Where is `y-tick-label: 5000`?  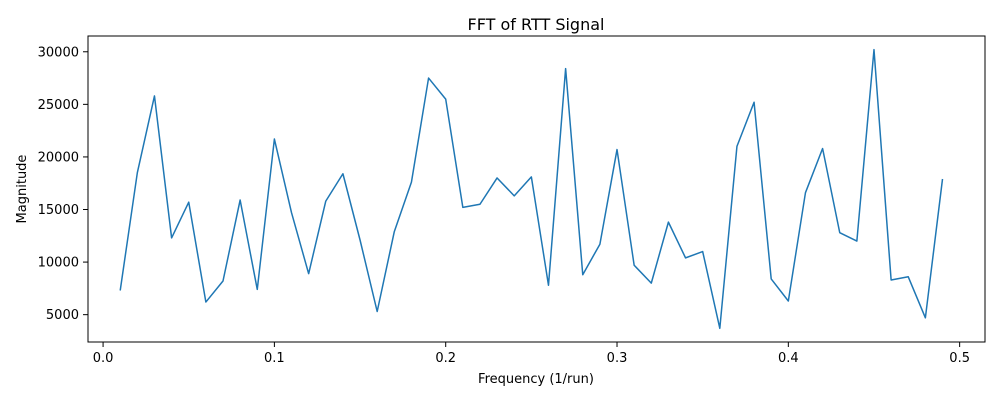 y-tick-label: 5000 is located at coordinates (62, 315).